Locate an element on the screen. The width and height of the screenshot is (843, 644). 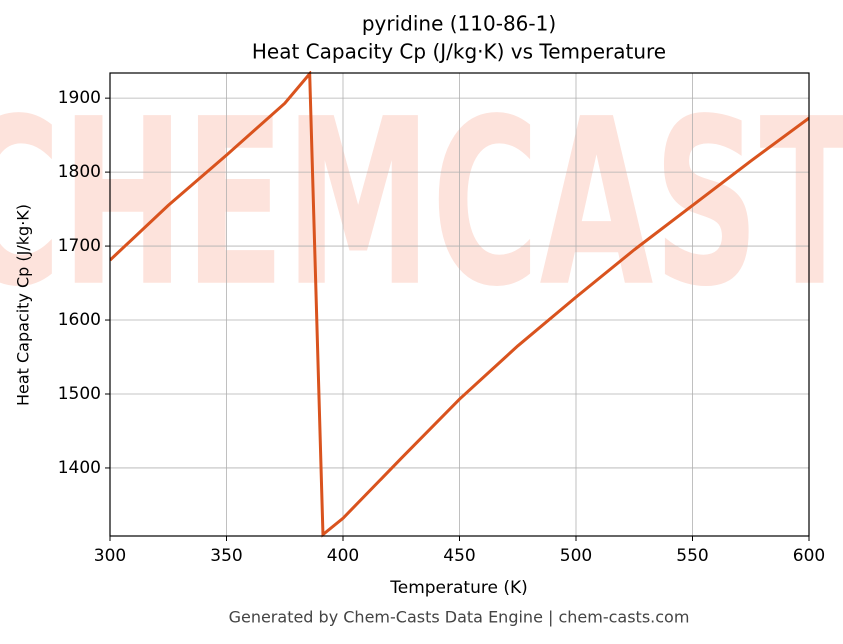
x-tick-label: 500 is located at coordinates (576, 556).